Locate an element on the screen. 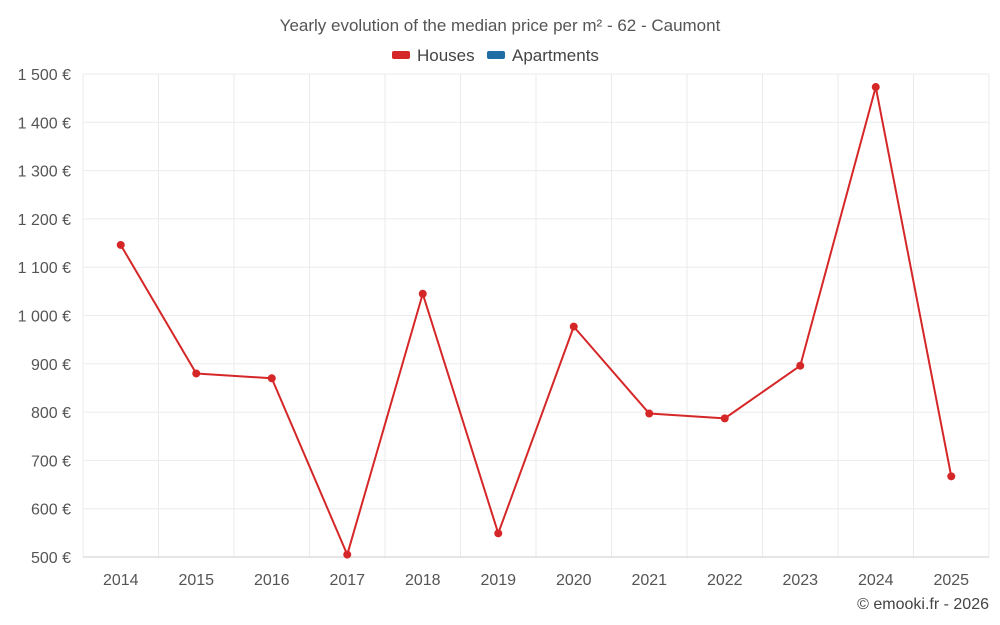  y-tick-label: 1 000 € is located at coordinates (44, 317).